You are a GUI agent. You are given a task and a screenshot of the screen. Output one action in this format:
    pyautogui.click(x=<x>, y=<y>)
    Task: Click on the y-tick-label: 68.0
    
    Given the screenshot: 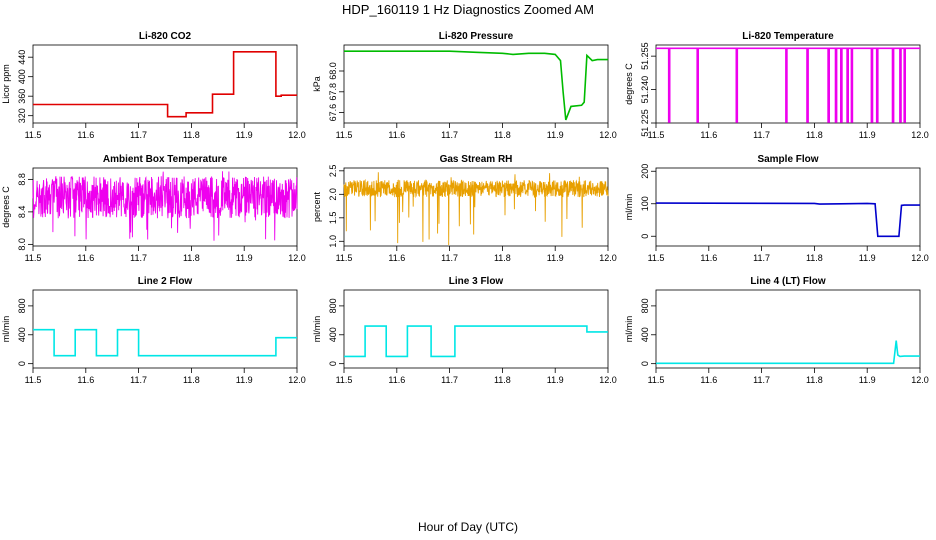 What is the action you would take?
    pyautogui.click(x=333, y=71)
    